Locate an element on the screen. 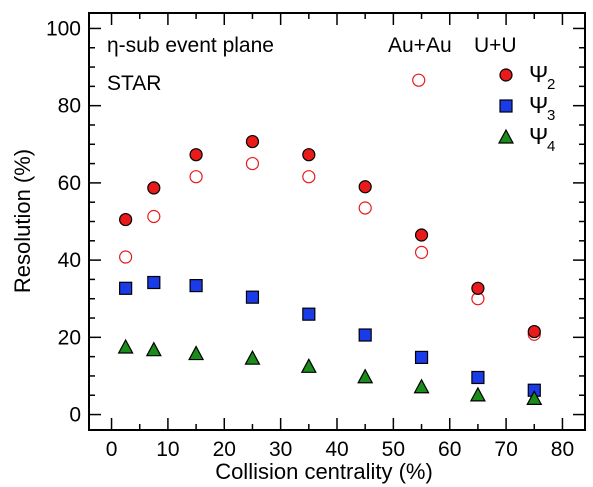  legend-label-psi2: Ψ is located at coordinates (538, 74).